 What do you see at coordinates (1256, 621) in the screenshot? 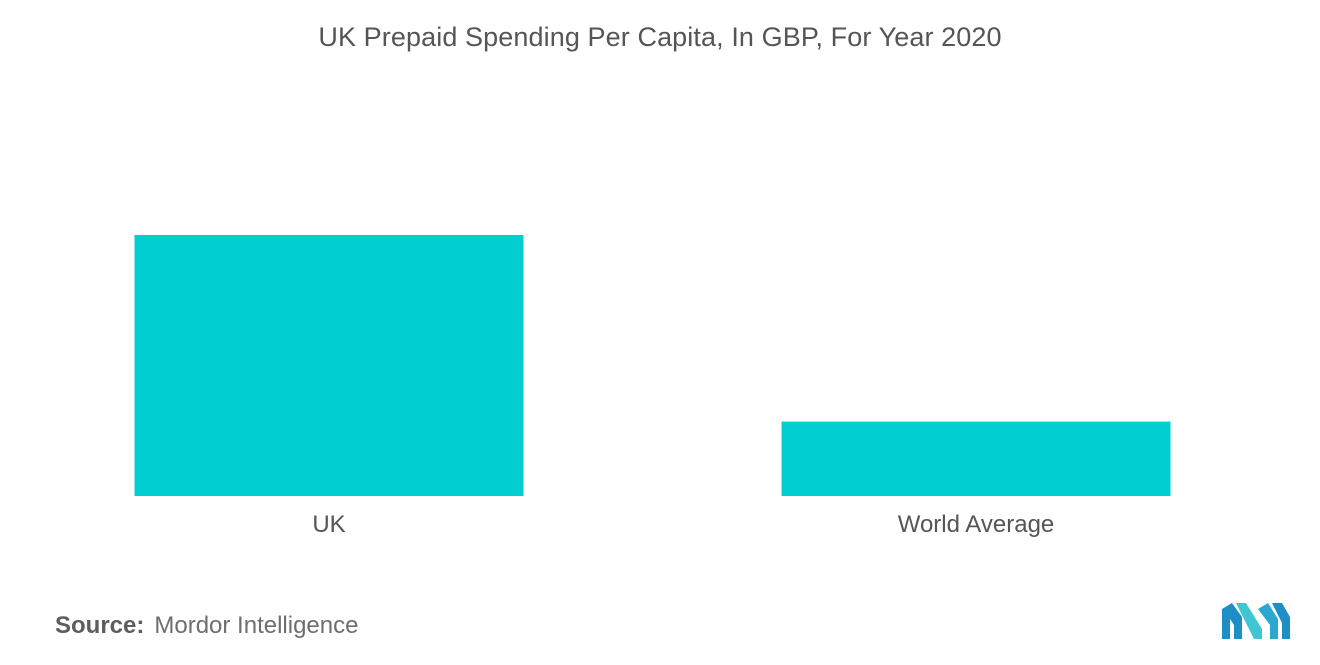
I see `mordor-intelligence-logo-icon` at bounding box center [1256, 621].